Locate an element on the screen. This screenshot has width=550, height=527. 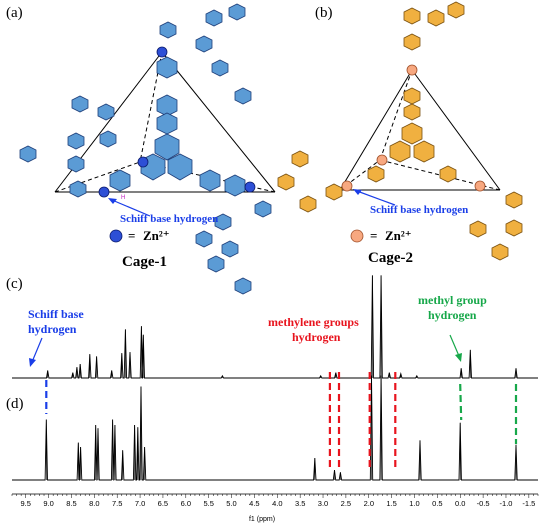
panel-a-letter: (a) is located at coordinates (14, 13).